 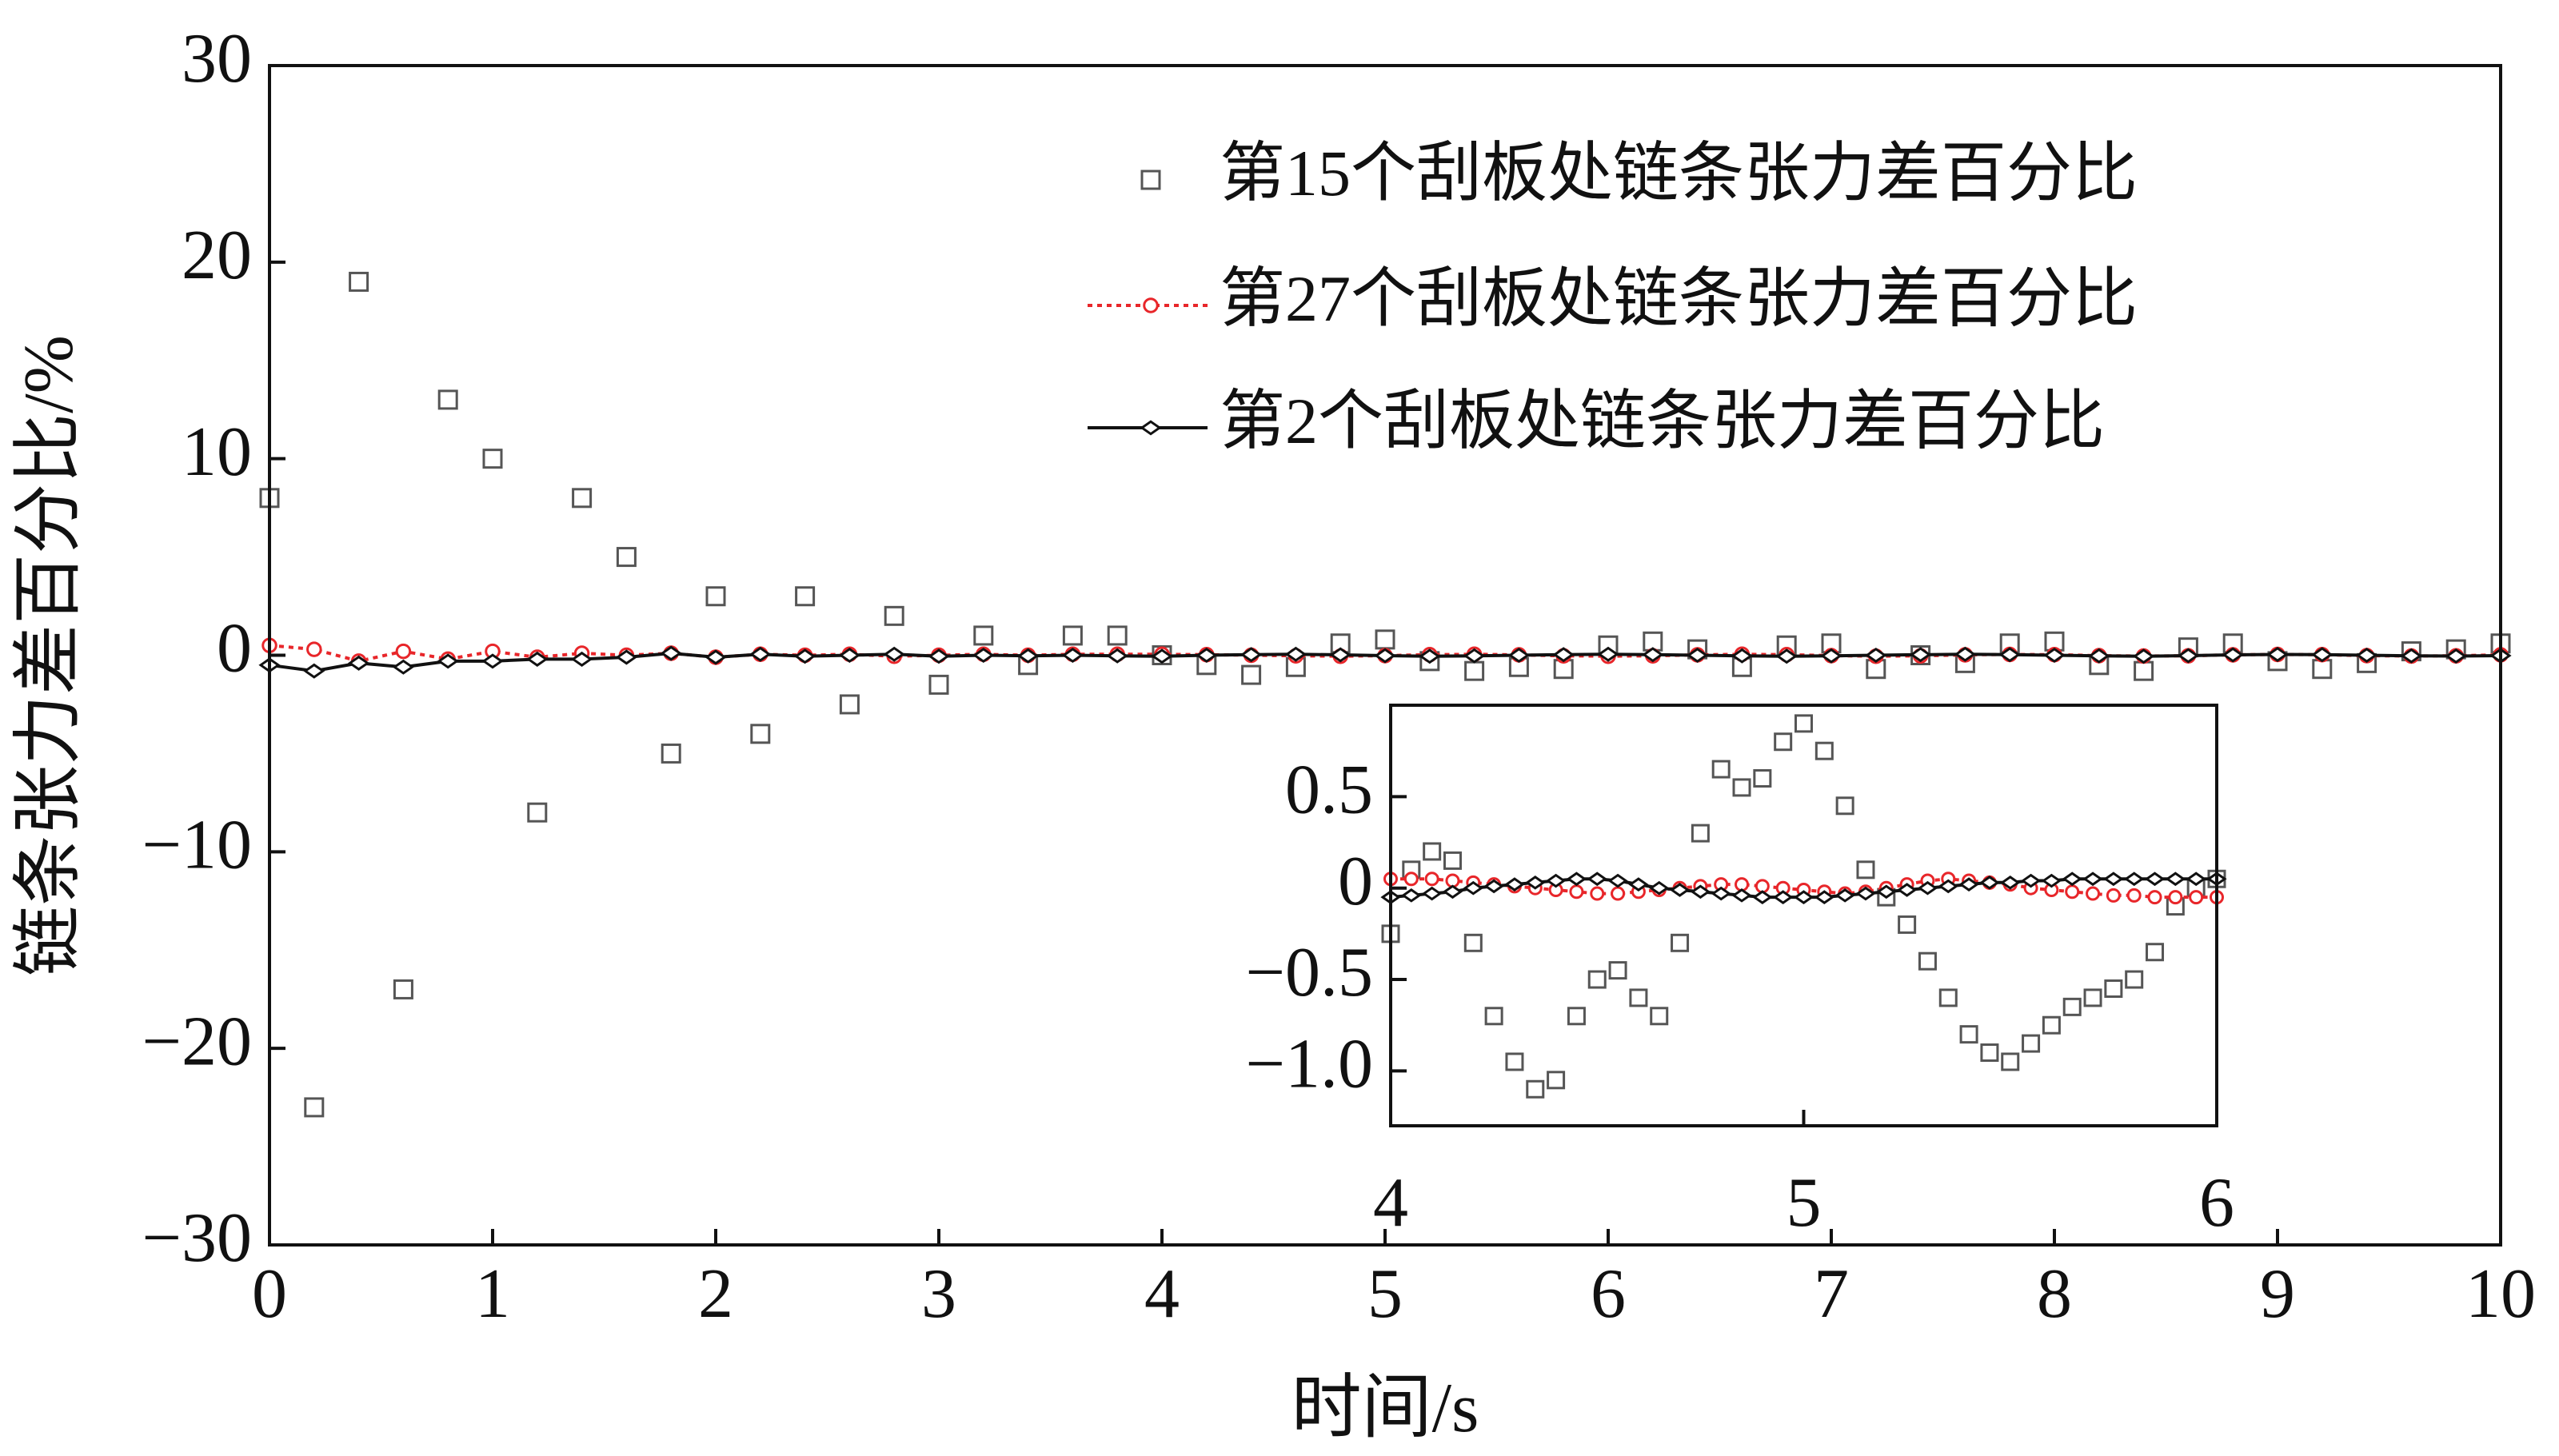 I want to click on y-tick-label: −1.0, so click(x=1309, y=1064).